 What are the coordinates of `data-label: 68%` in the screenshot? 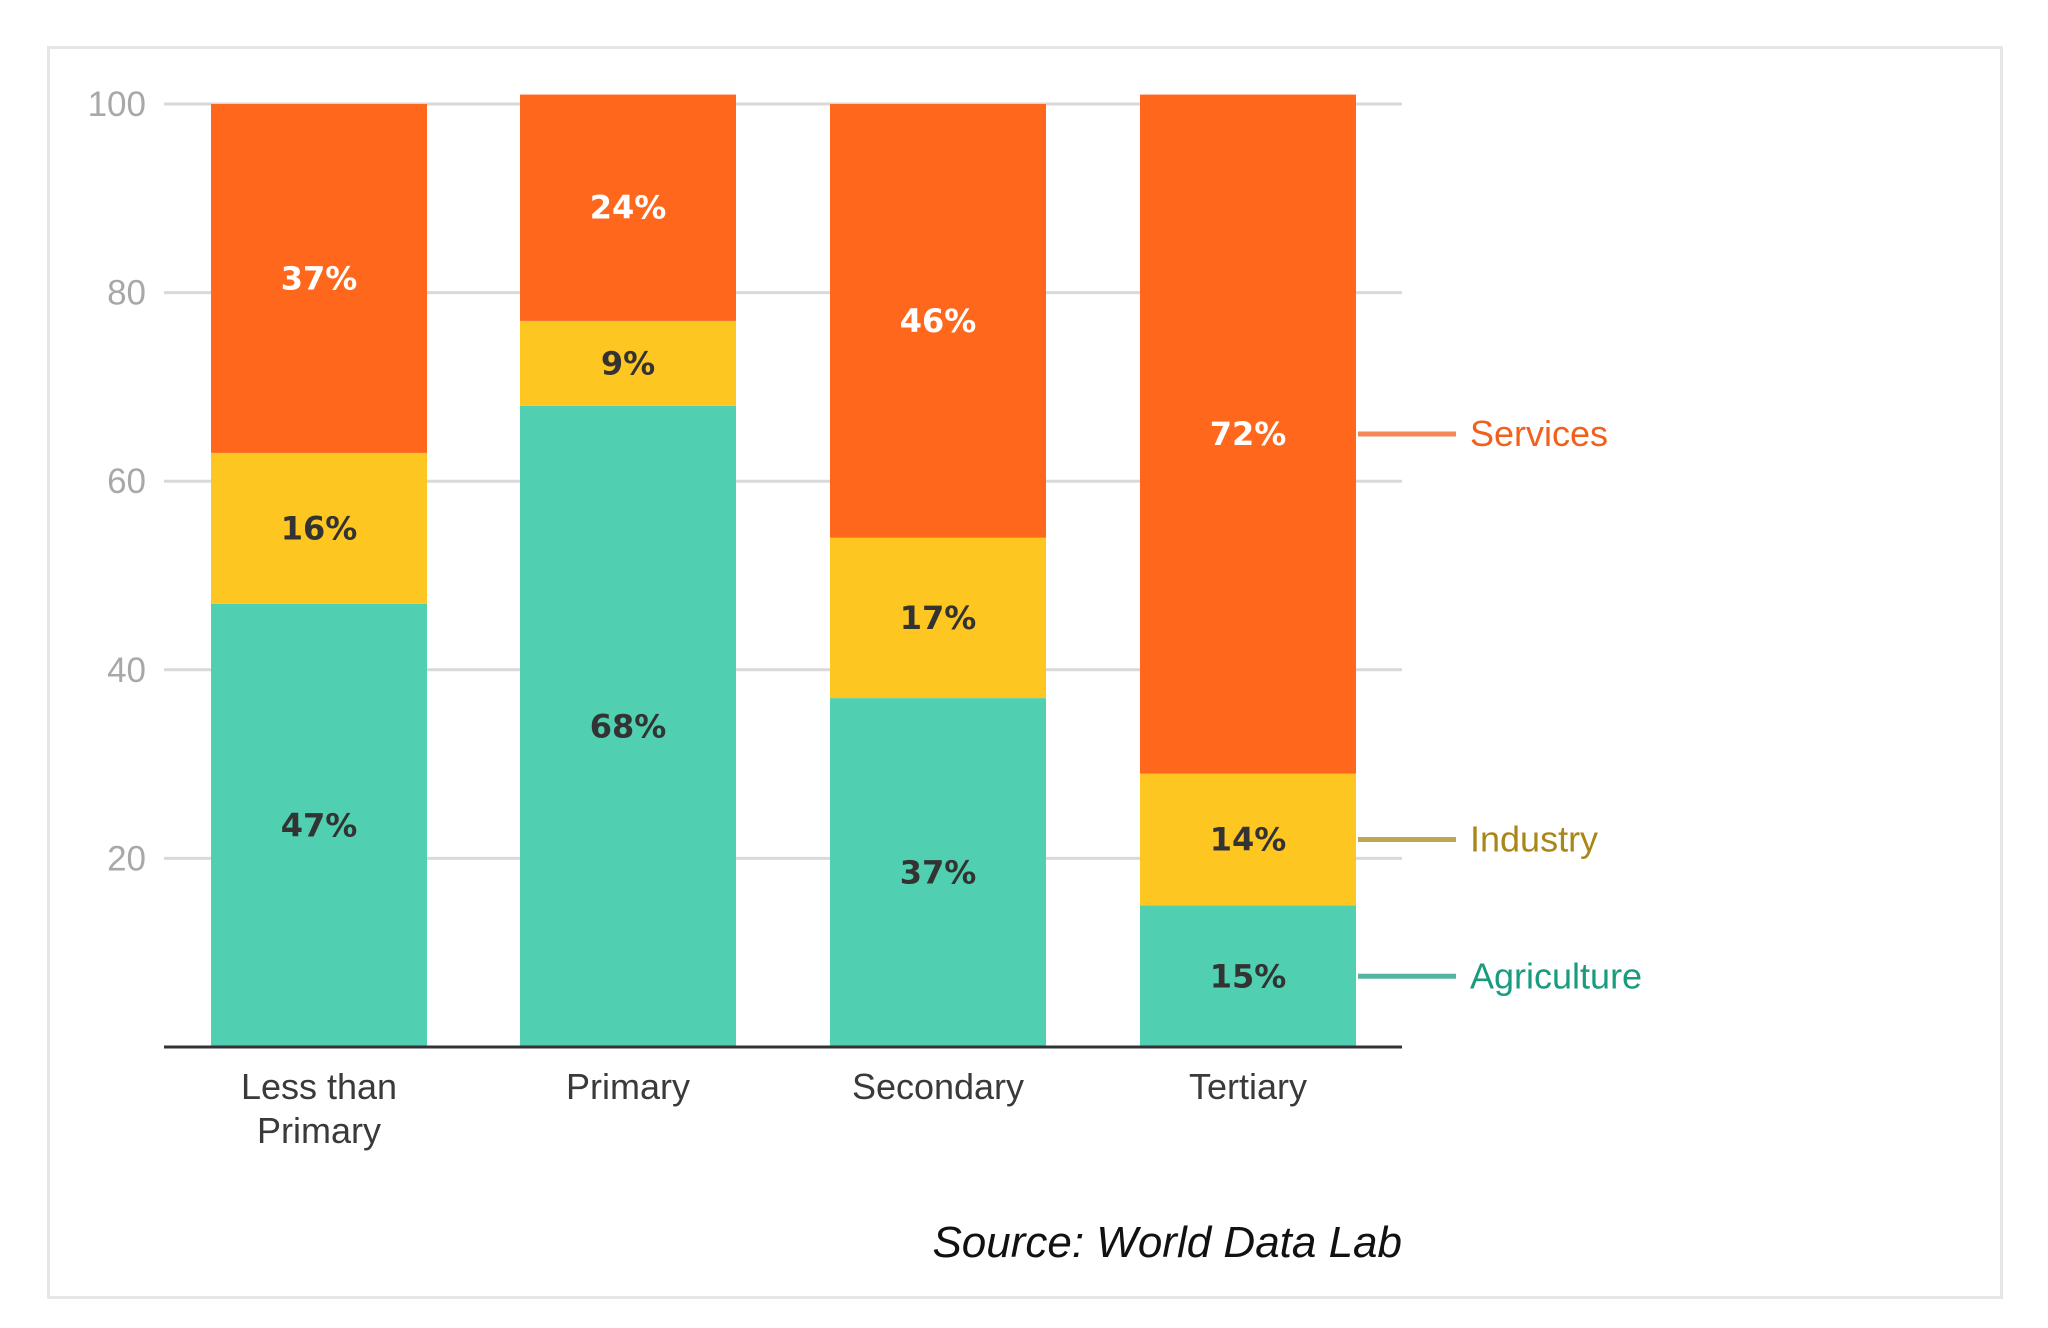 It's located at (628, 726).